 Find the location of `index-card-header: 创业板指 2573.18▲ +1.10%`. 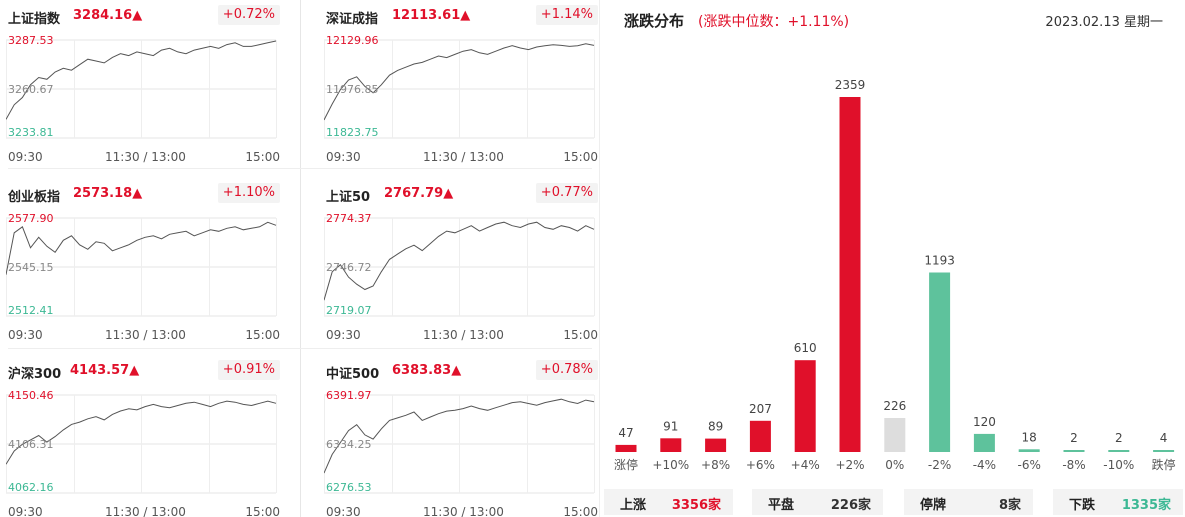

index-card-header: 创业板指 2573.18▲ +1.10% is located at coordinates (144, 194).